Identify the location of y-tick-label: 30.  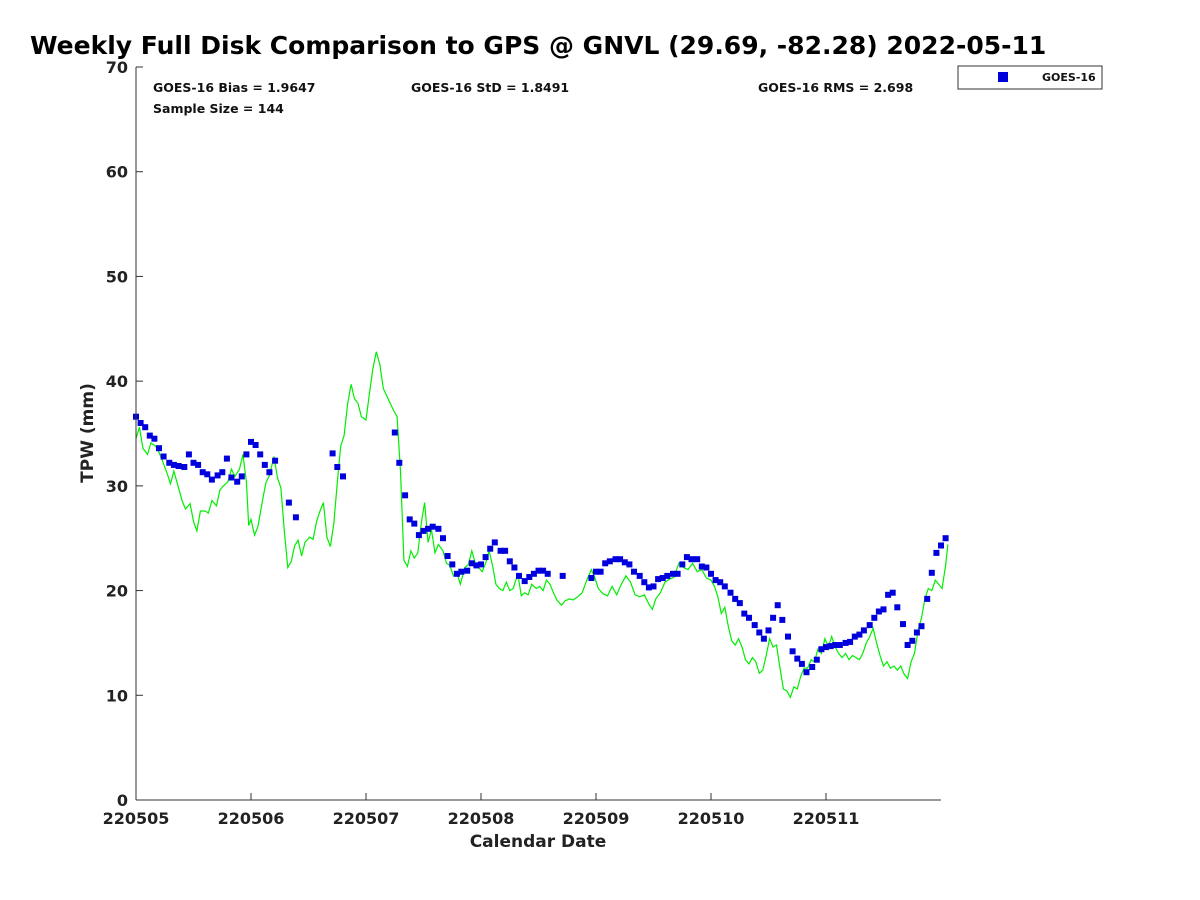
(117, 486).